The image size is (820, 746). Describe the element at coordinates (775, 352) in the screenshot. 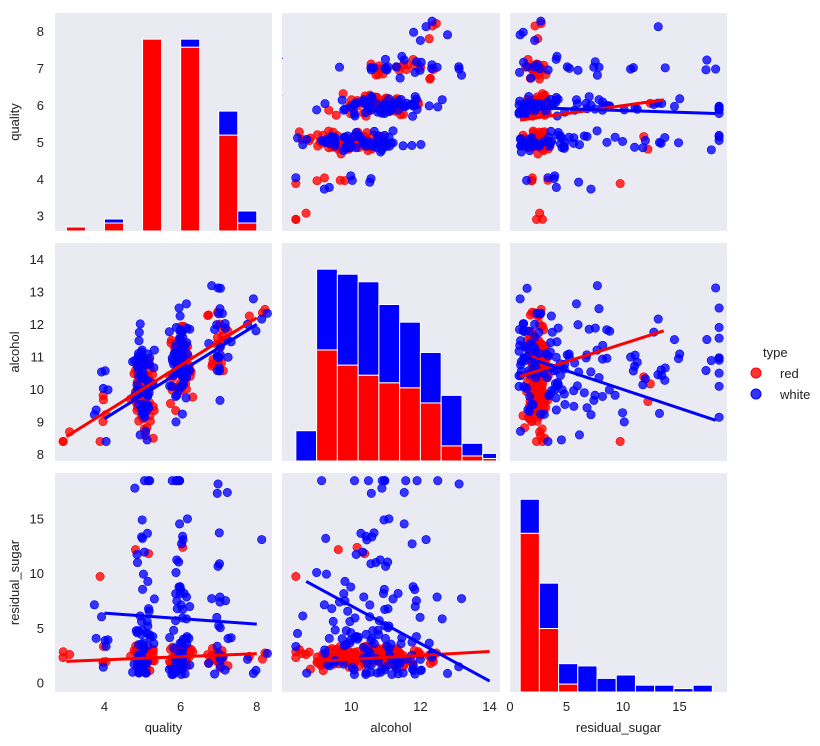

I see `legend-title: type` at that location.